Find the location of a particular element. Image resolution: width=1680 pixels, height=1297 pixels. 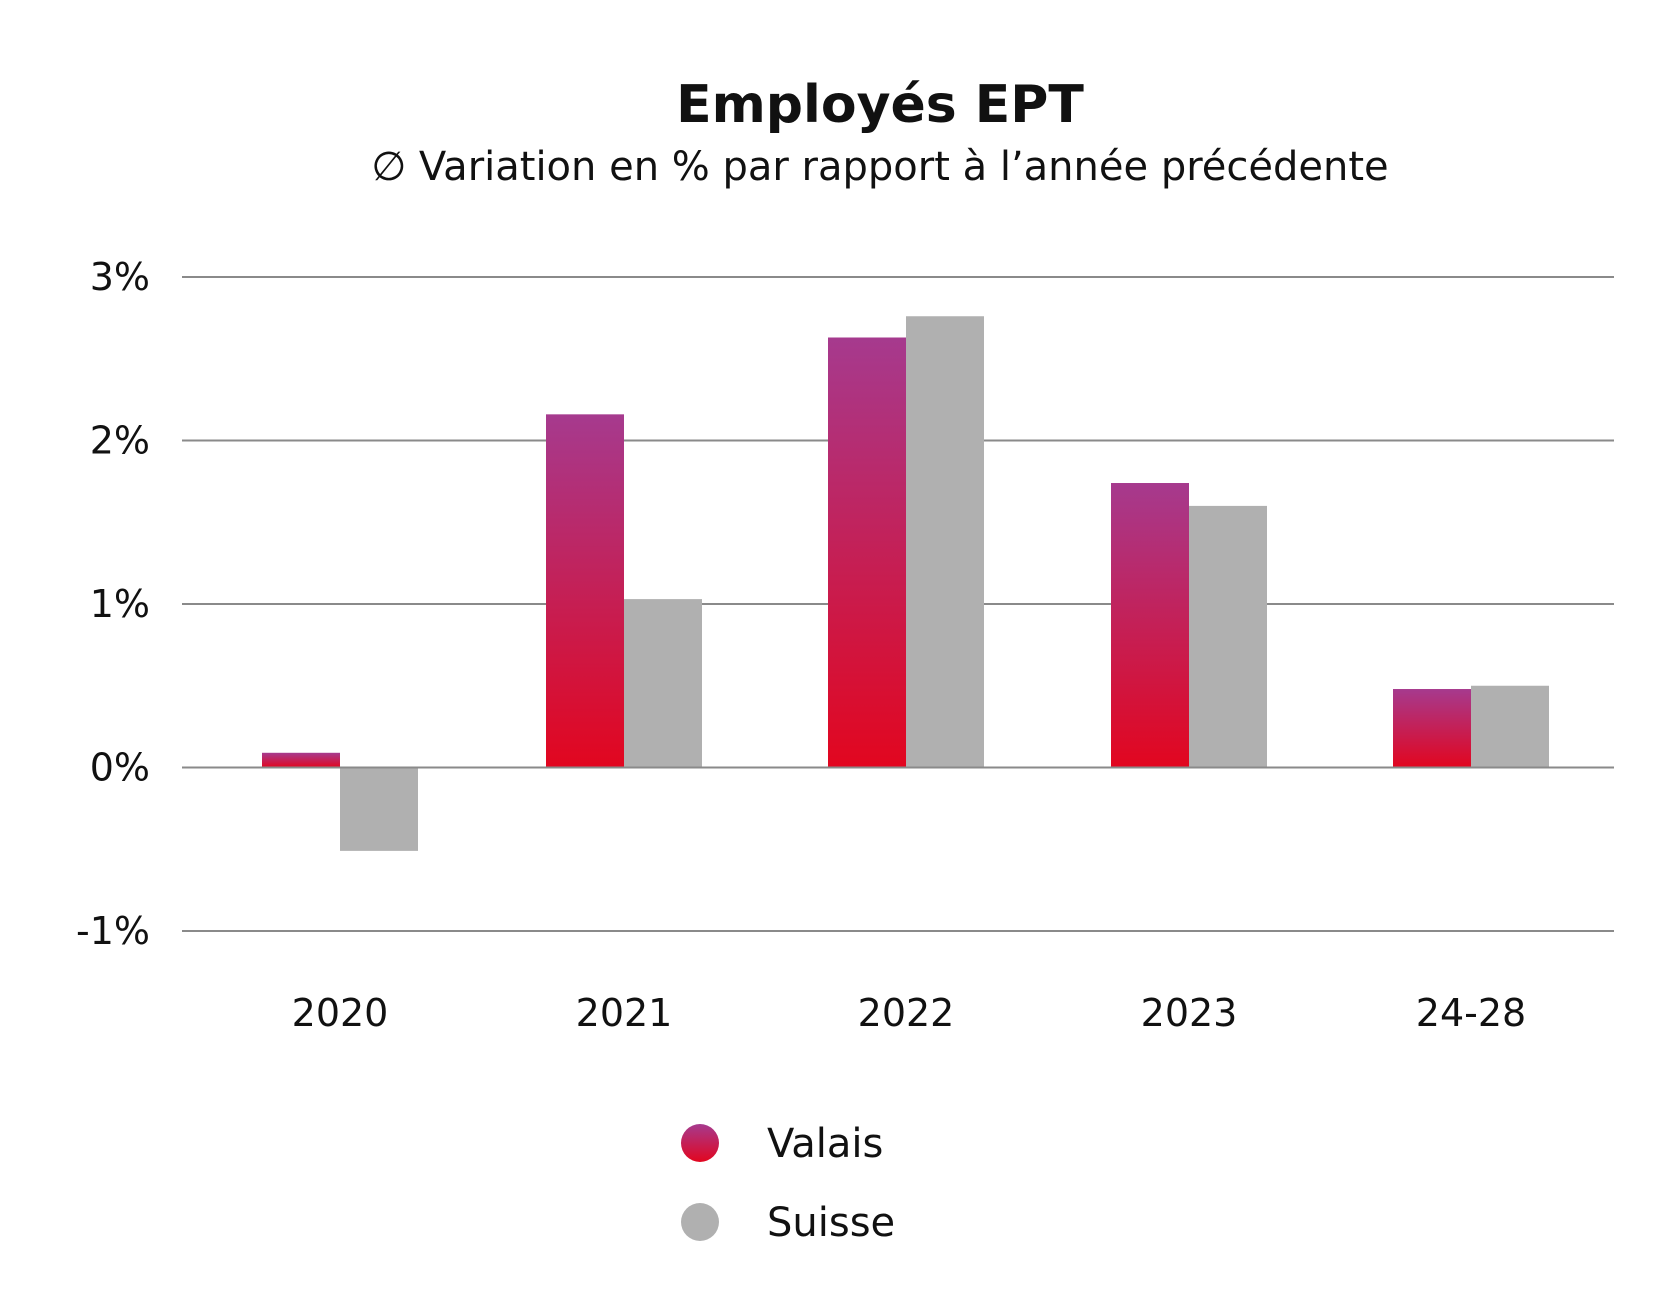

legend-label-suisse: Suisse is located at coordinates (831, 1223).